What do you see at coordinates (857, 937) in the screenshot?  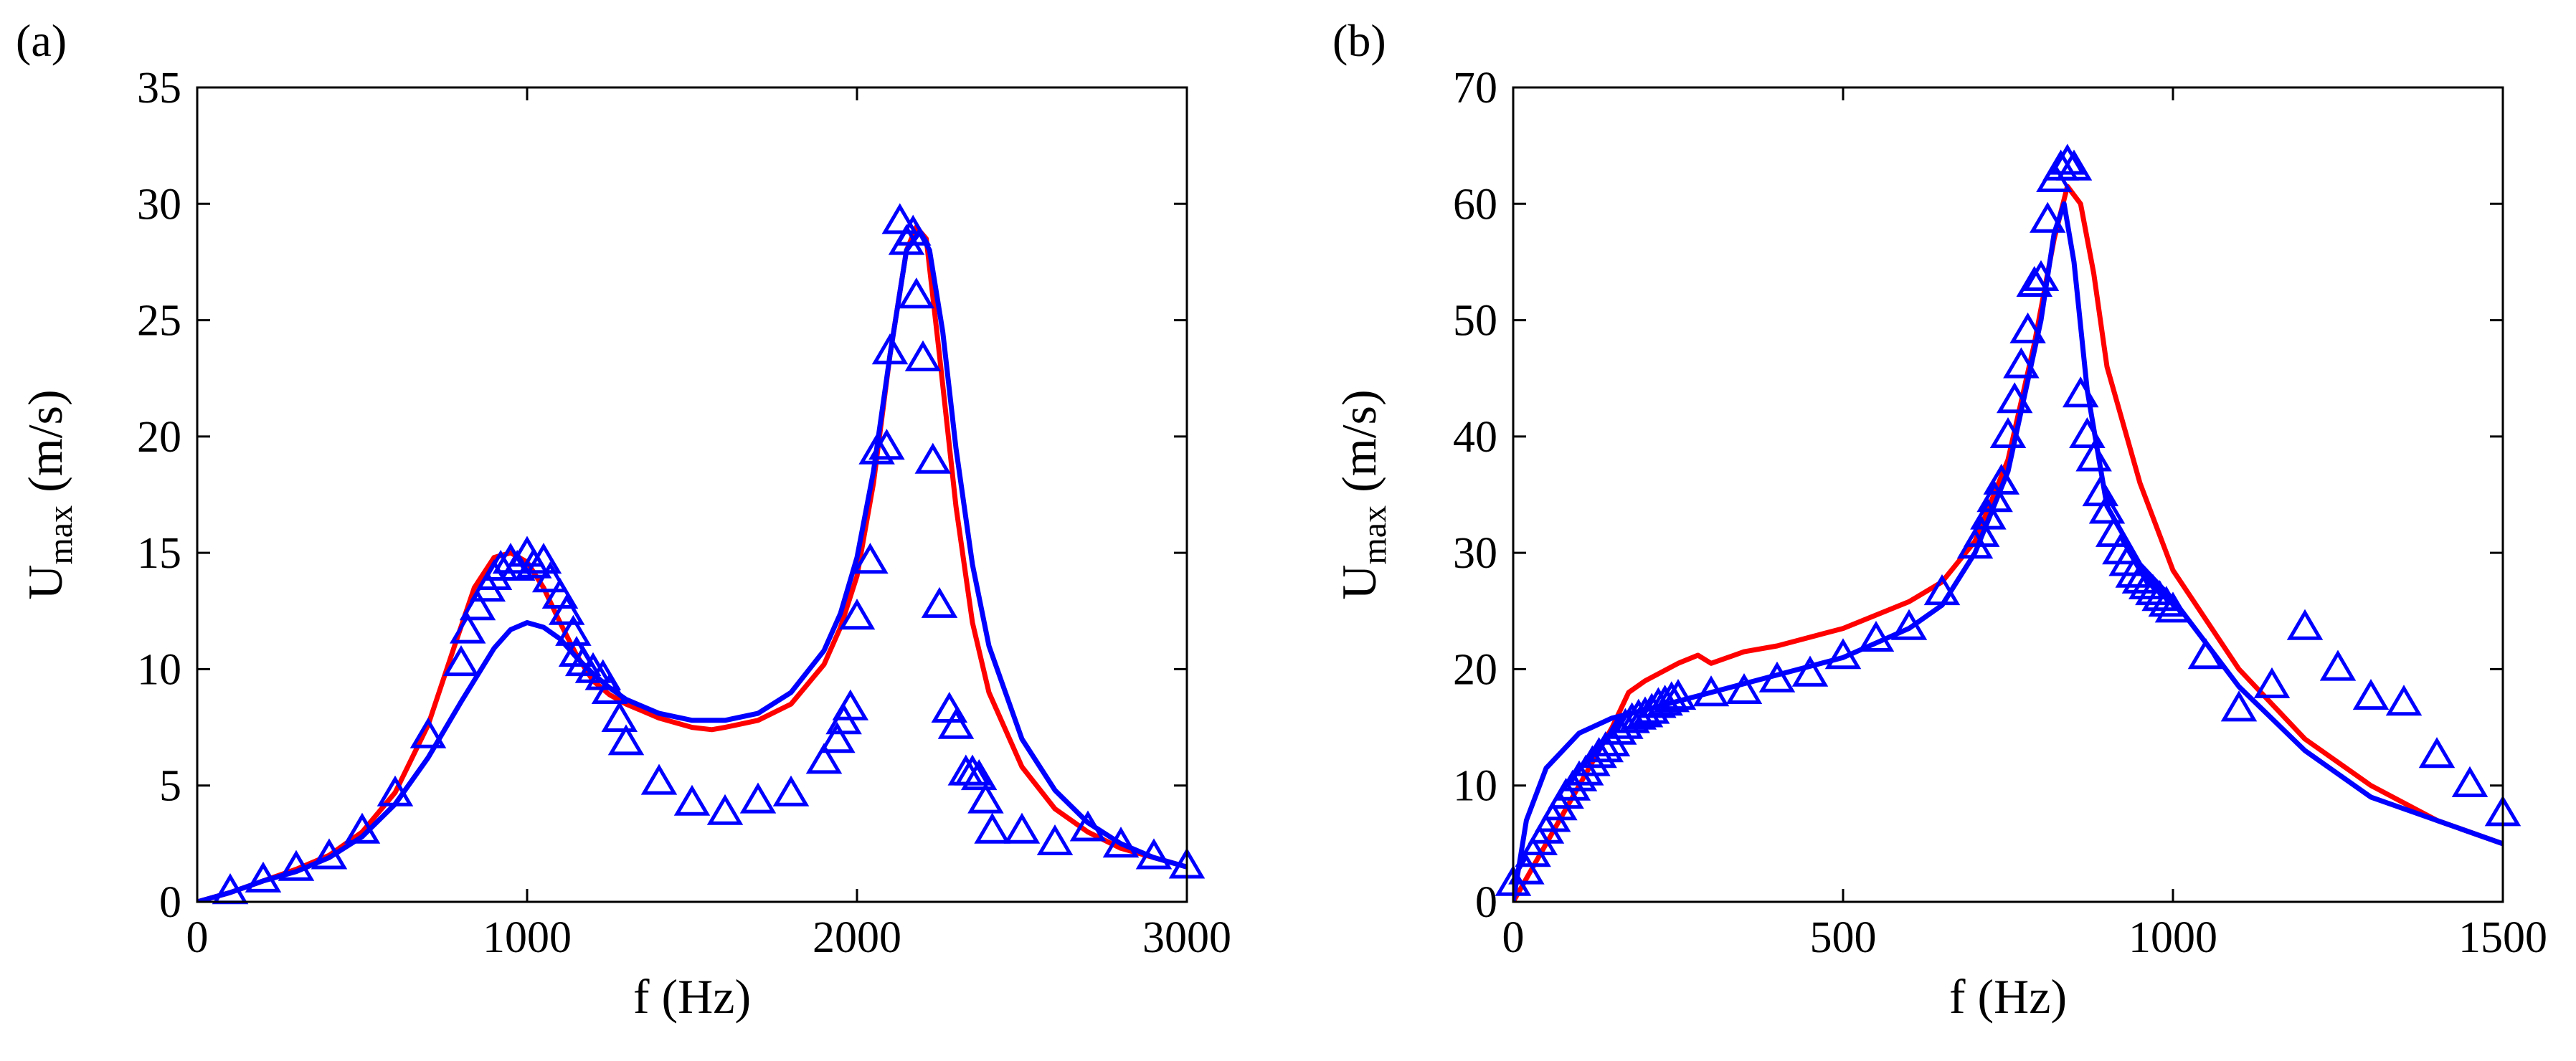 I see `x-tick-label: 2000` at bounding box center [857, 937].